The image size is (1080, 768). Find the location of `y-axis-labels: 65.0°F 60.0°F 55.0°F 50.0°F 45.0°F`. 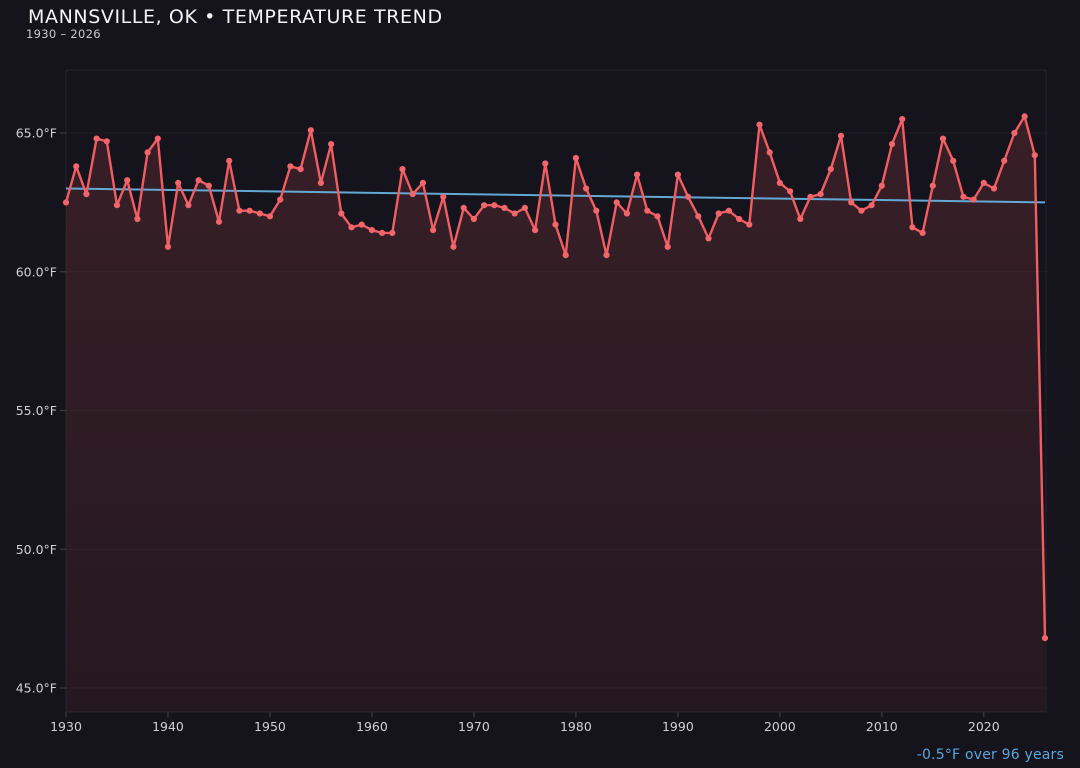

y-axis-labels: 65.0°F 60.0°F 55.0°F 50.0°F 45.0°F is located at coordinates (36, 411).